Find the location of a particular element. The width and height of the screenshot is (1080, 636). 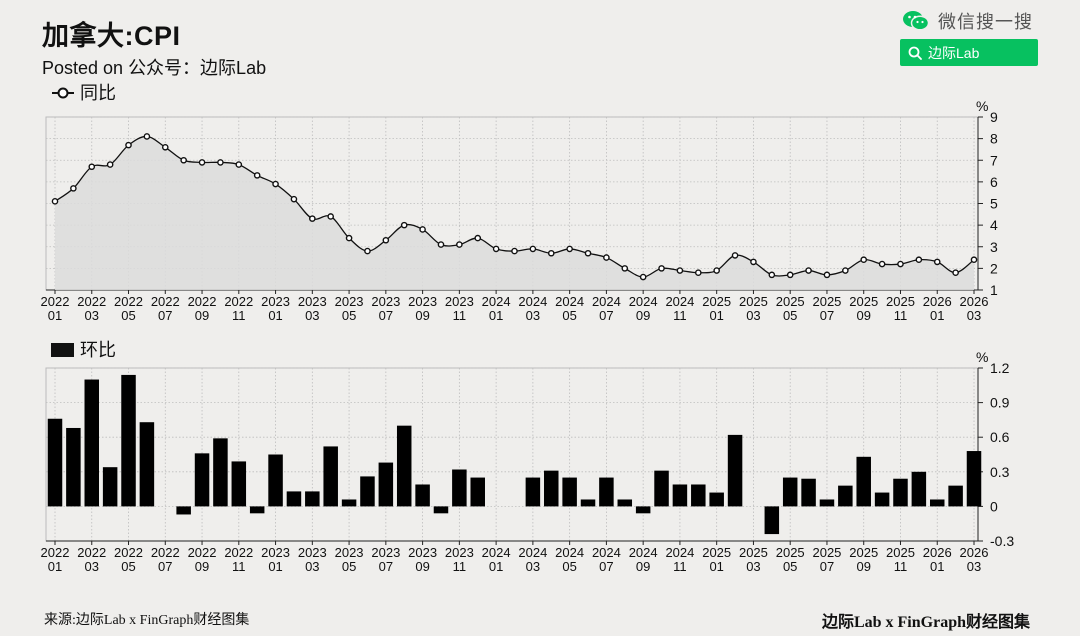

wechat-brand: 微信搜一搜 is located at coordinates (967, 21).